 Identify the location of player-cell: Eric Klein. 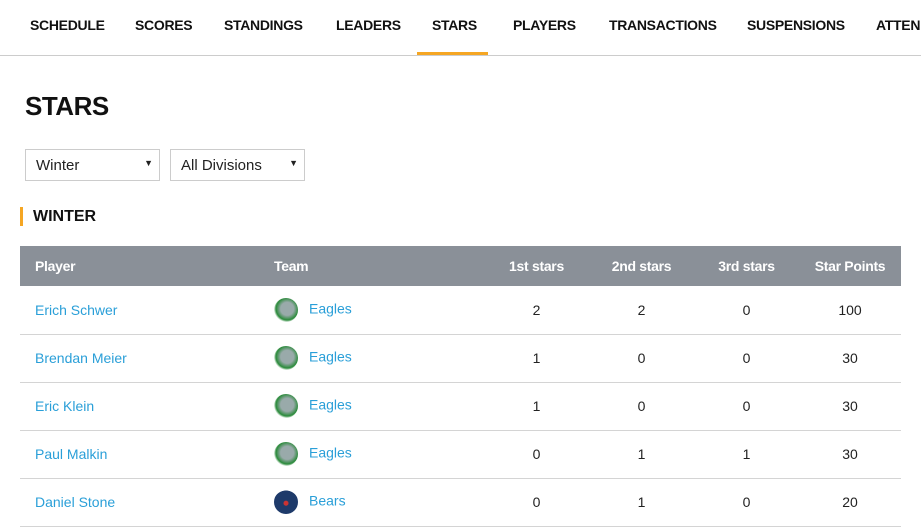
(147, 406).